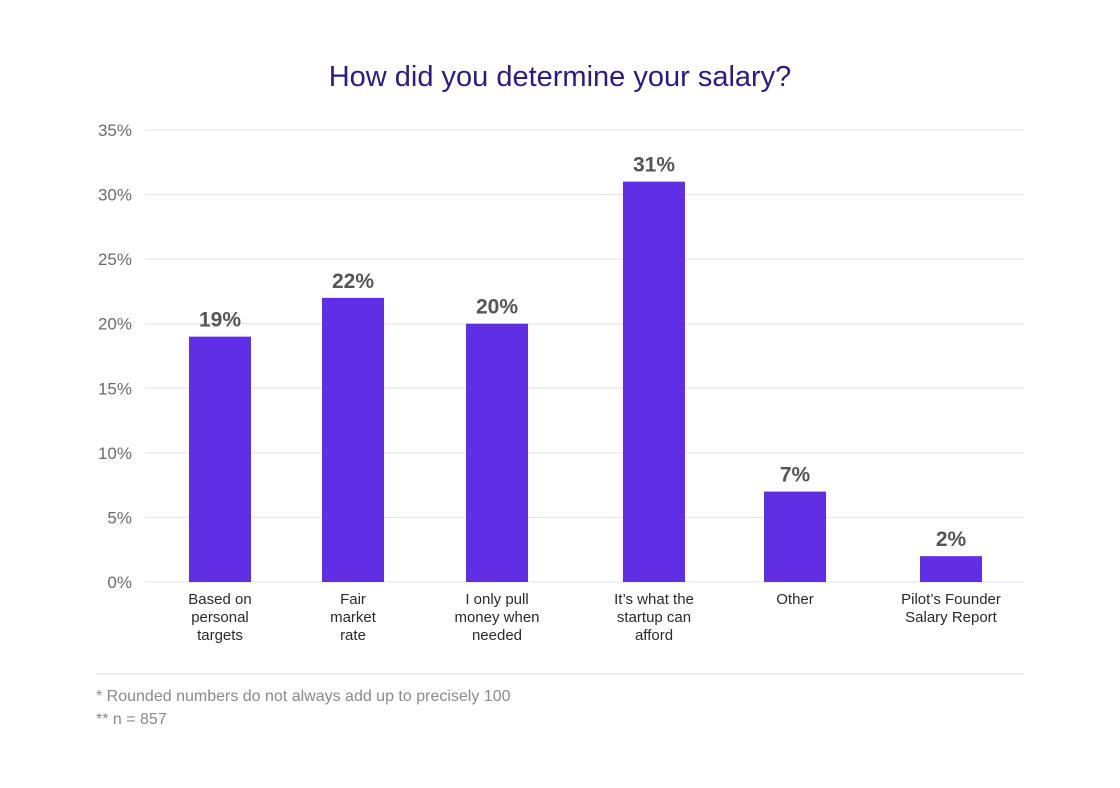  Describe the element at coordinates (951, 608) in the screenshot. I see `x-tick-label: Pilot’s Founder Salary Report` at that location.